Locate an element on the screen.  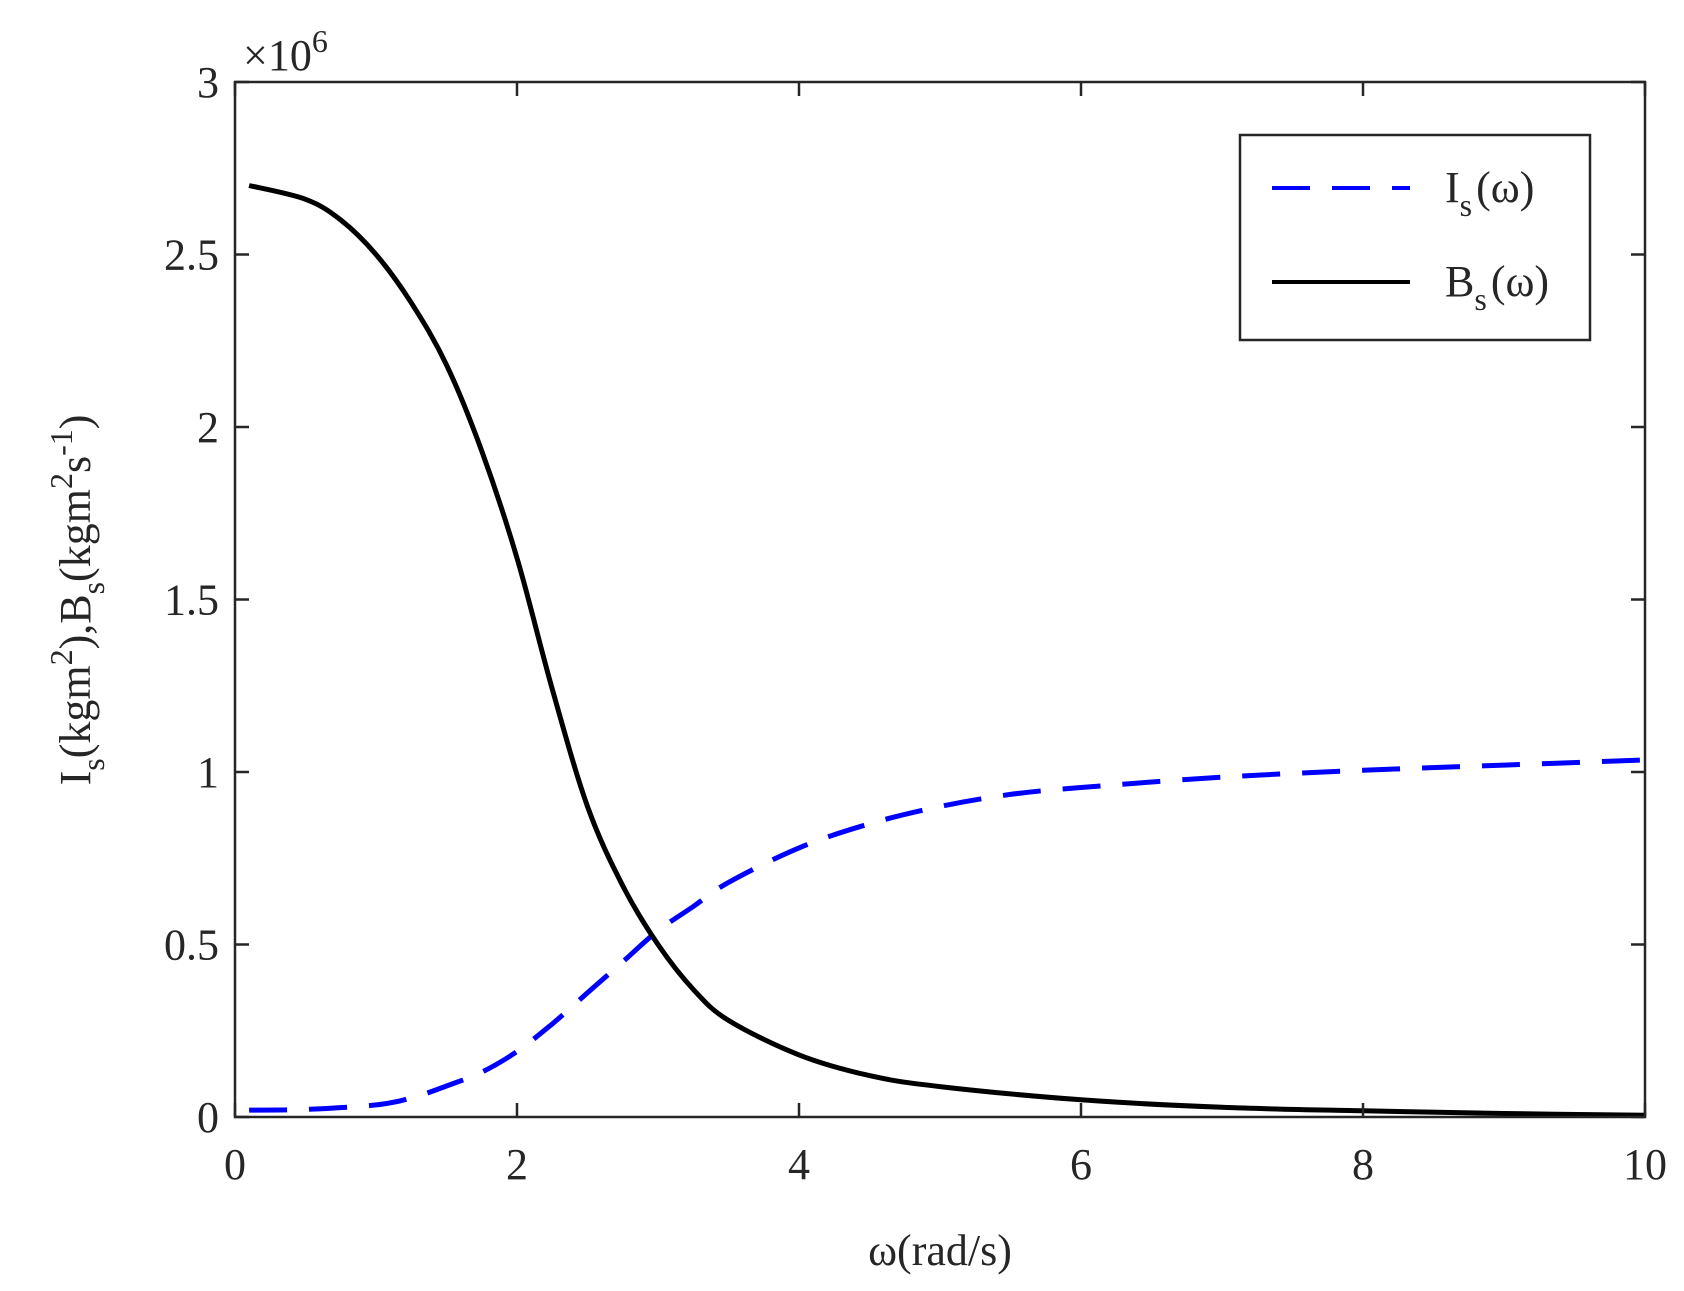
x-tick-label: 6 is located at coordinates (1081, 1164).